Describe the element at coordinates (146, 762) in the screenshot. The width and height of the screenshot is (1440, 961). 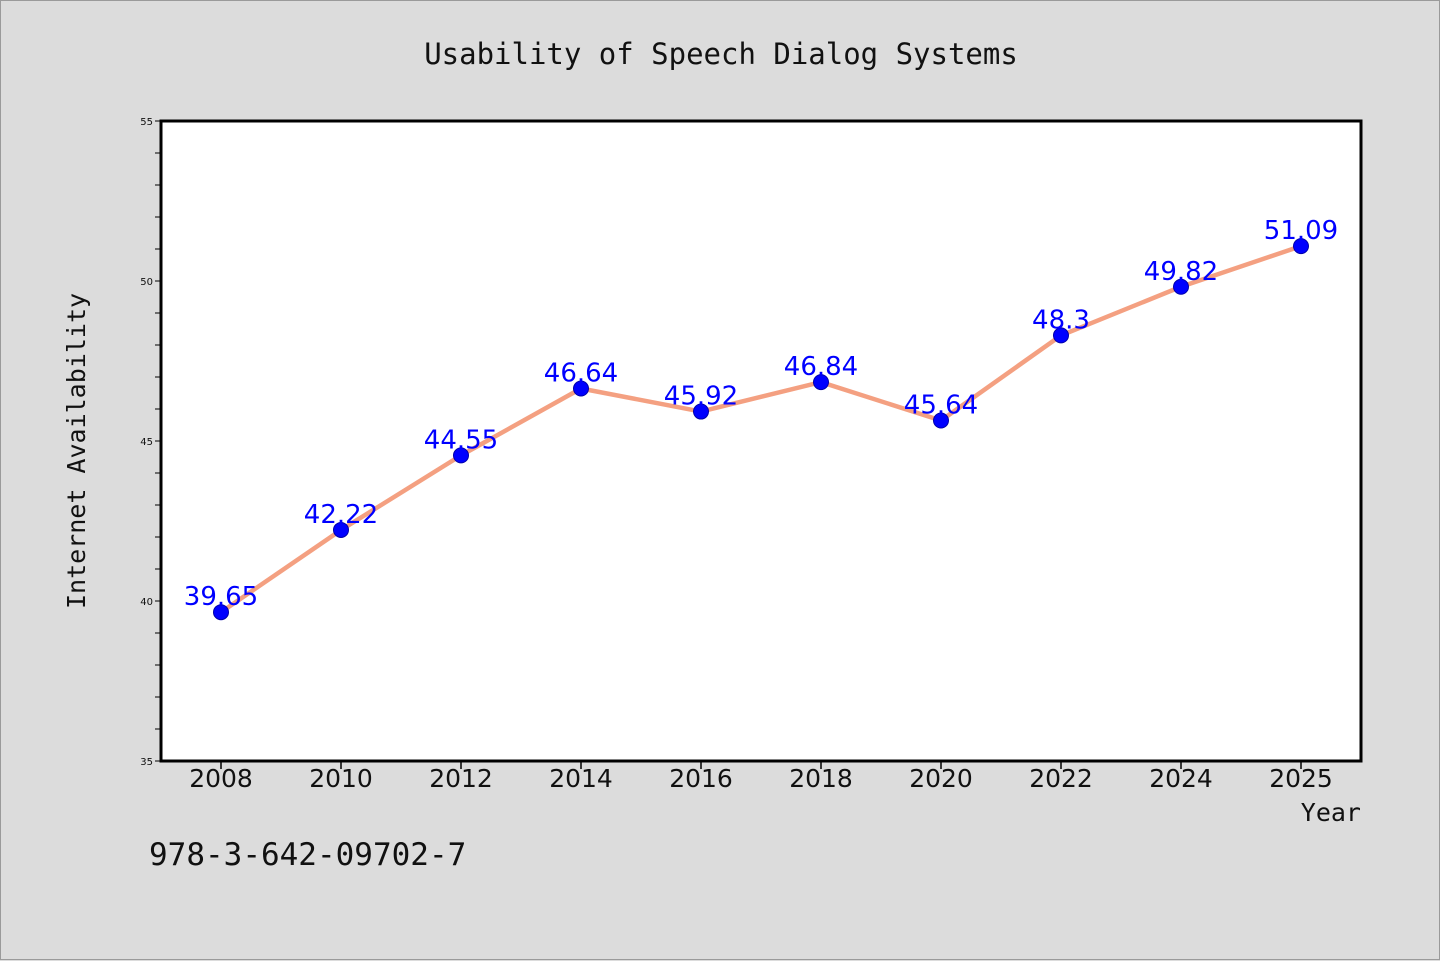
I see `y-tick-label: 35` at that location.